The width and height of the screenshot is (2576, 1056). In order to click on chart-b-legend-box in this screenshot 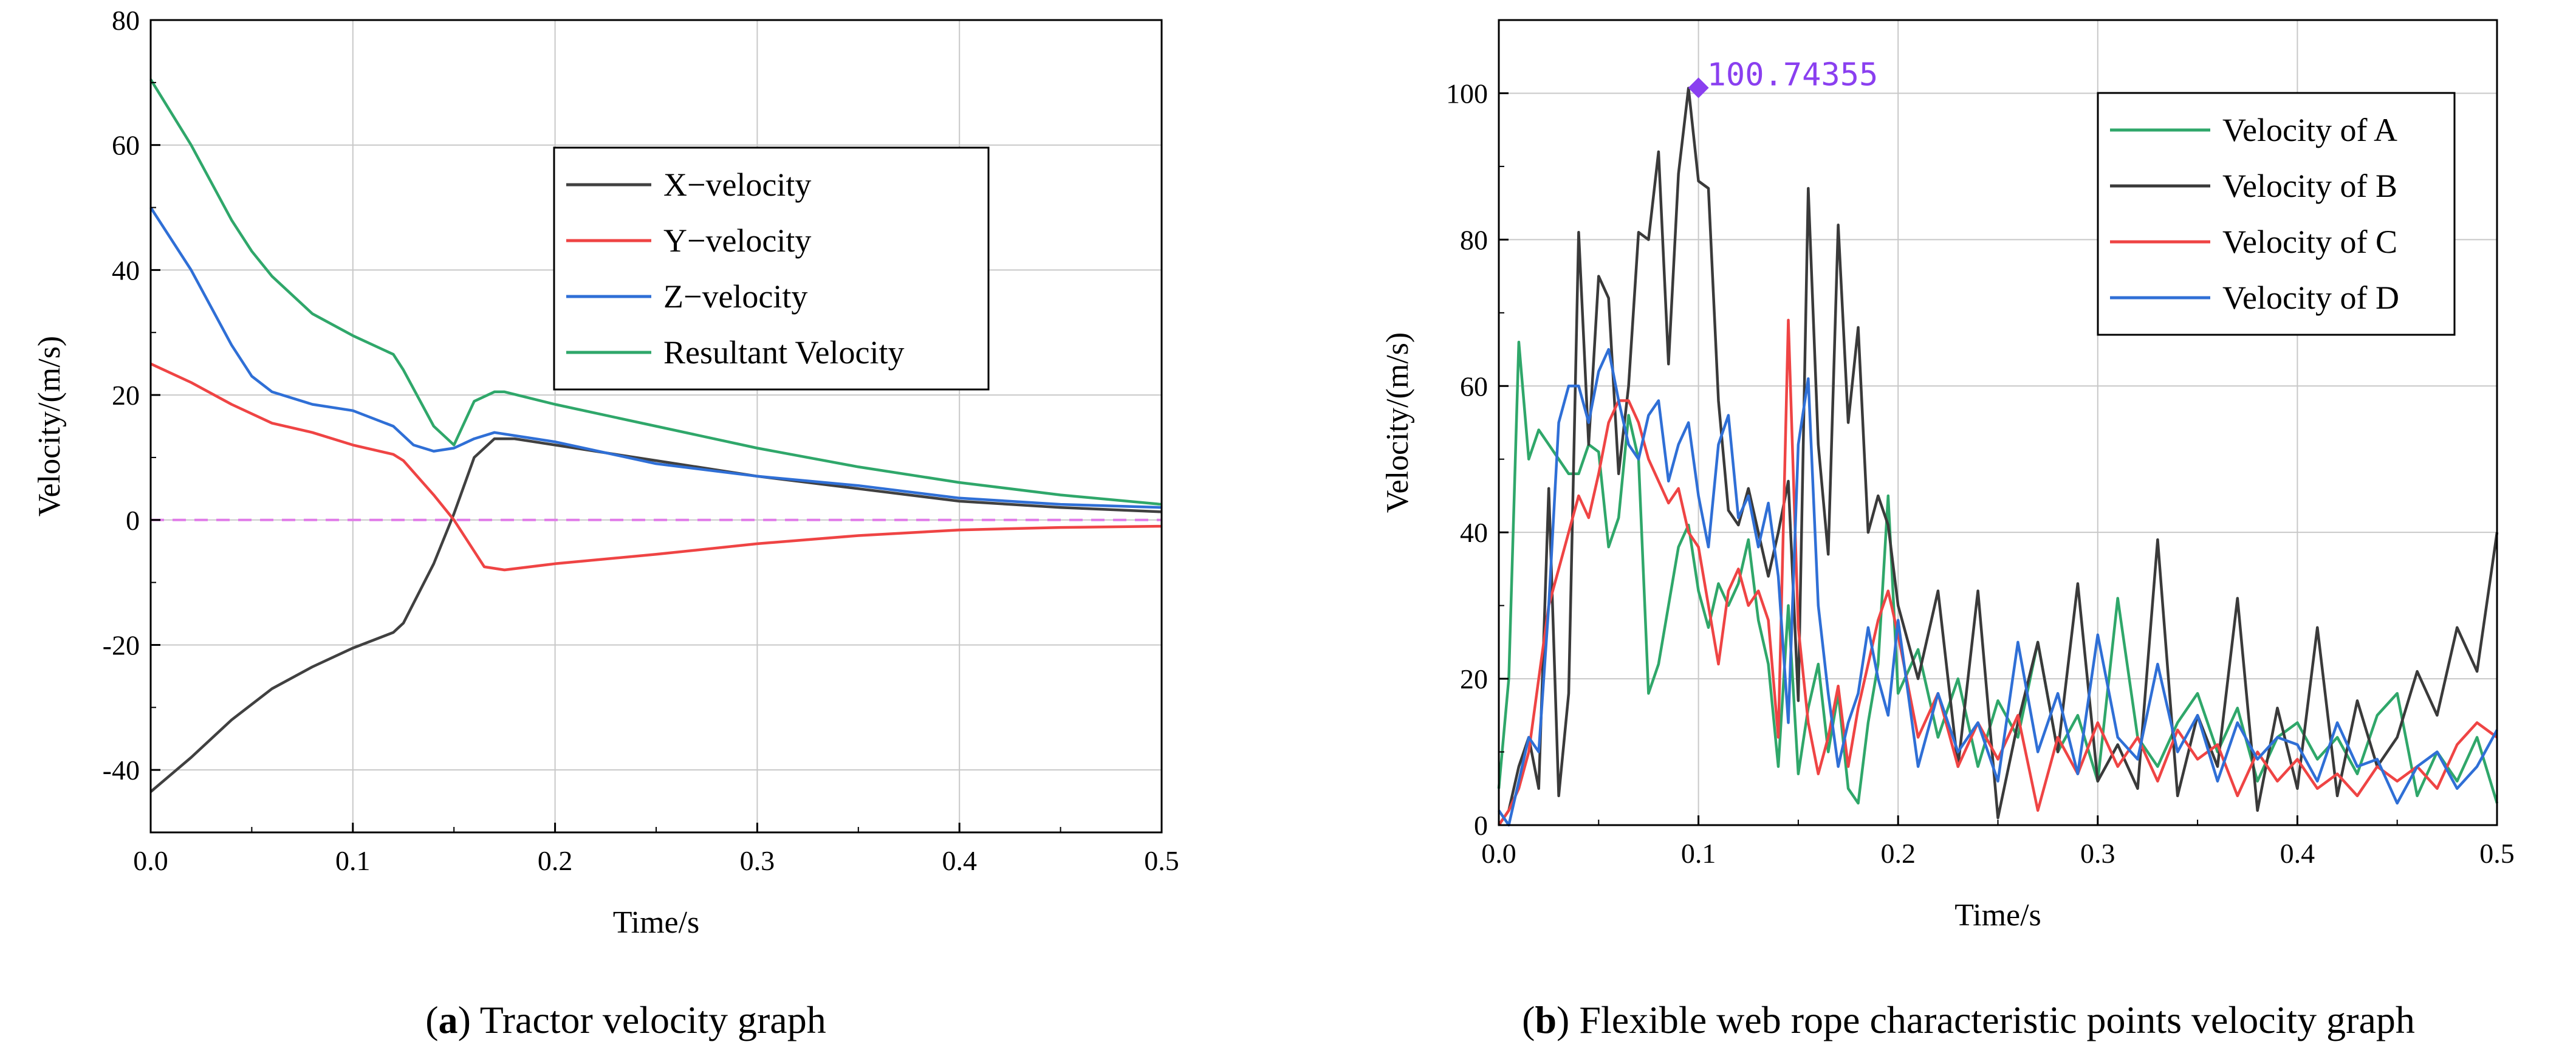, I will do `click(2276, 214)`.